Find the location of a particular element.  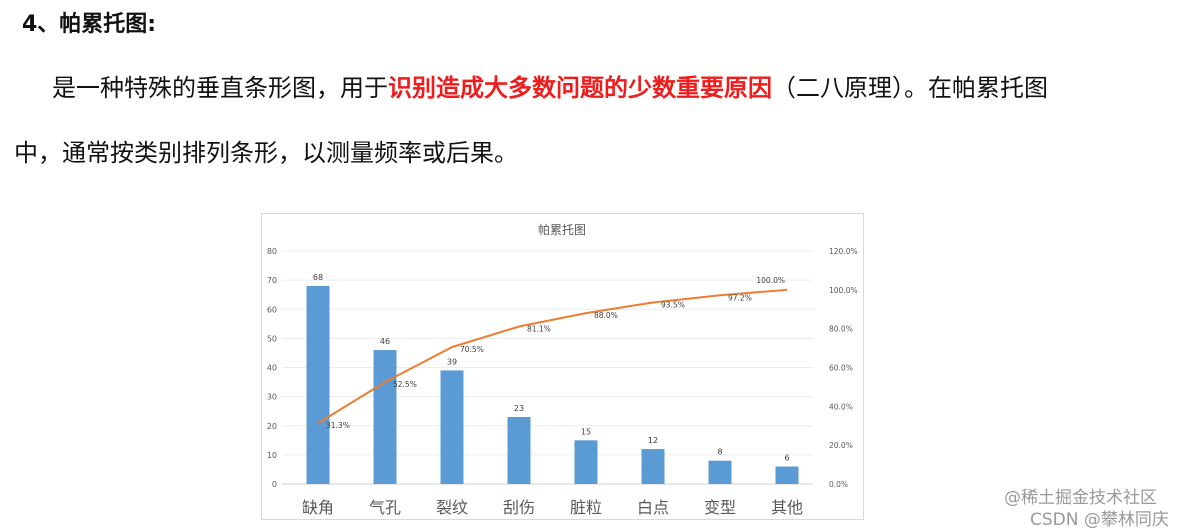

category-label: 气孔 is located at coordinates (385, 507).